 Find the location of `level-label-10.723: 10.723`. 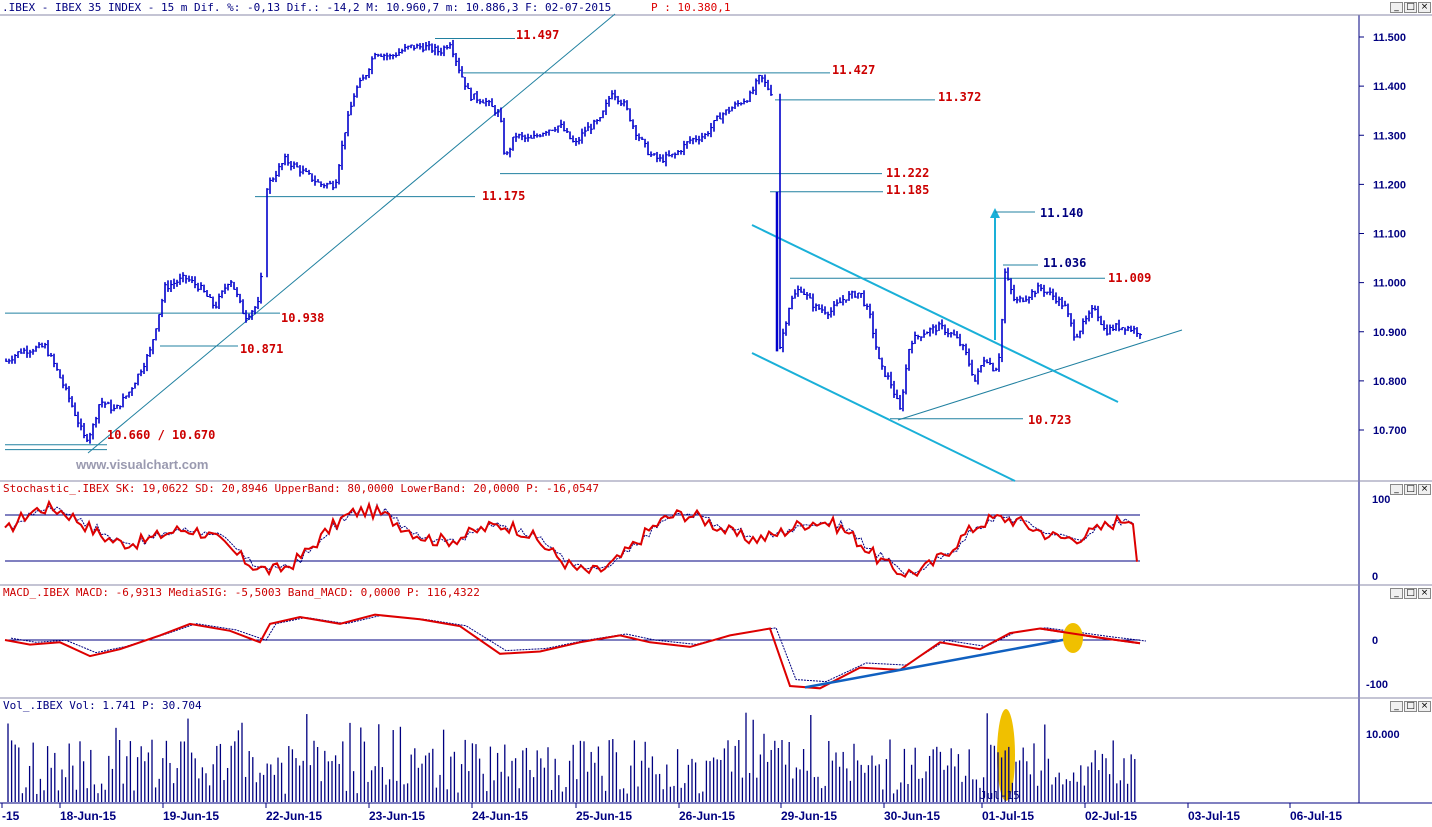

level-label-10.723: 10.723 is located at coordinates (1049, 420).